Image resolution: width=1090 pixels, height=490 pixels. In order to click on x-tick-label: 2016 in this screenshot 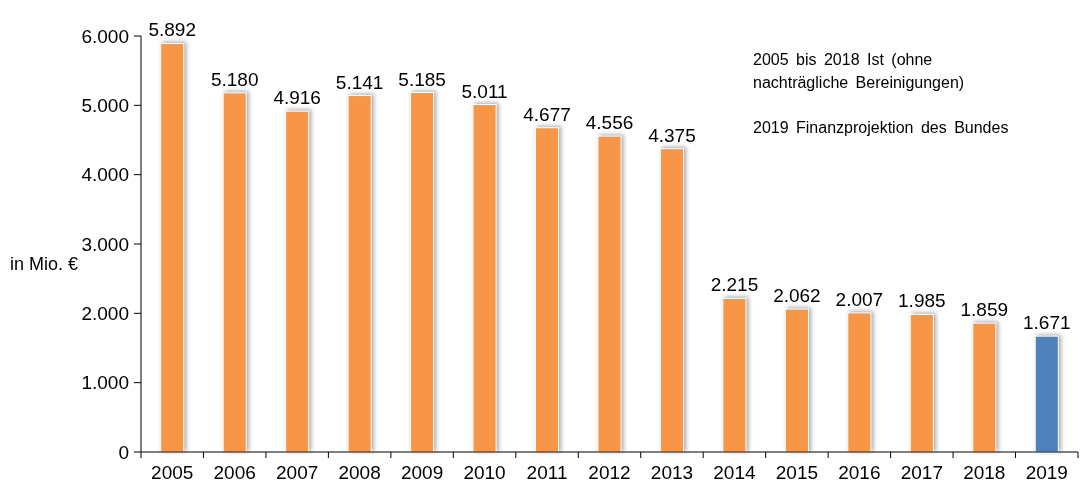, I will do `click(859, 472)`.